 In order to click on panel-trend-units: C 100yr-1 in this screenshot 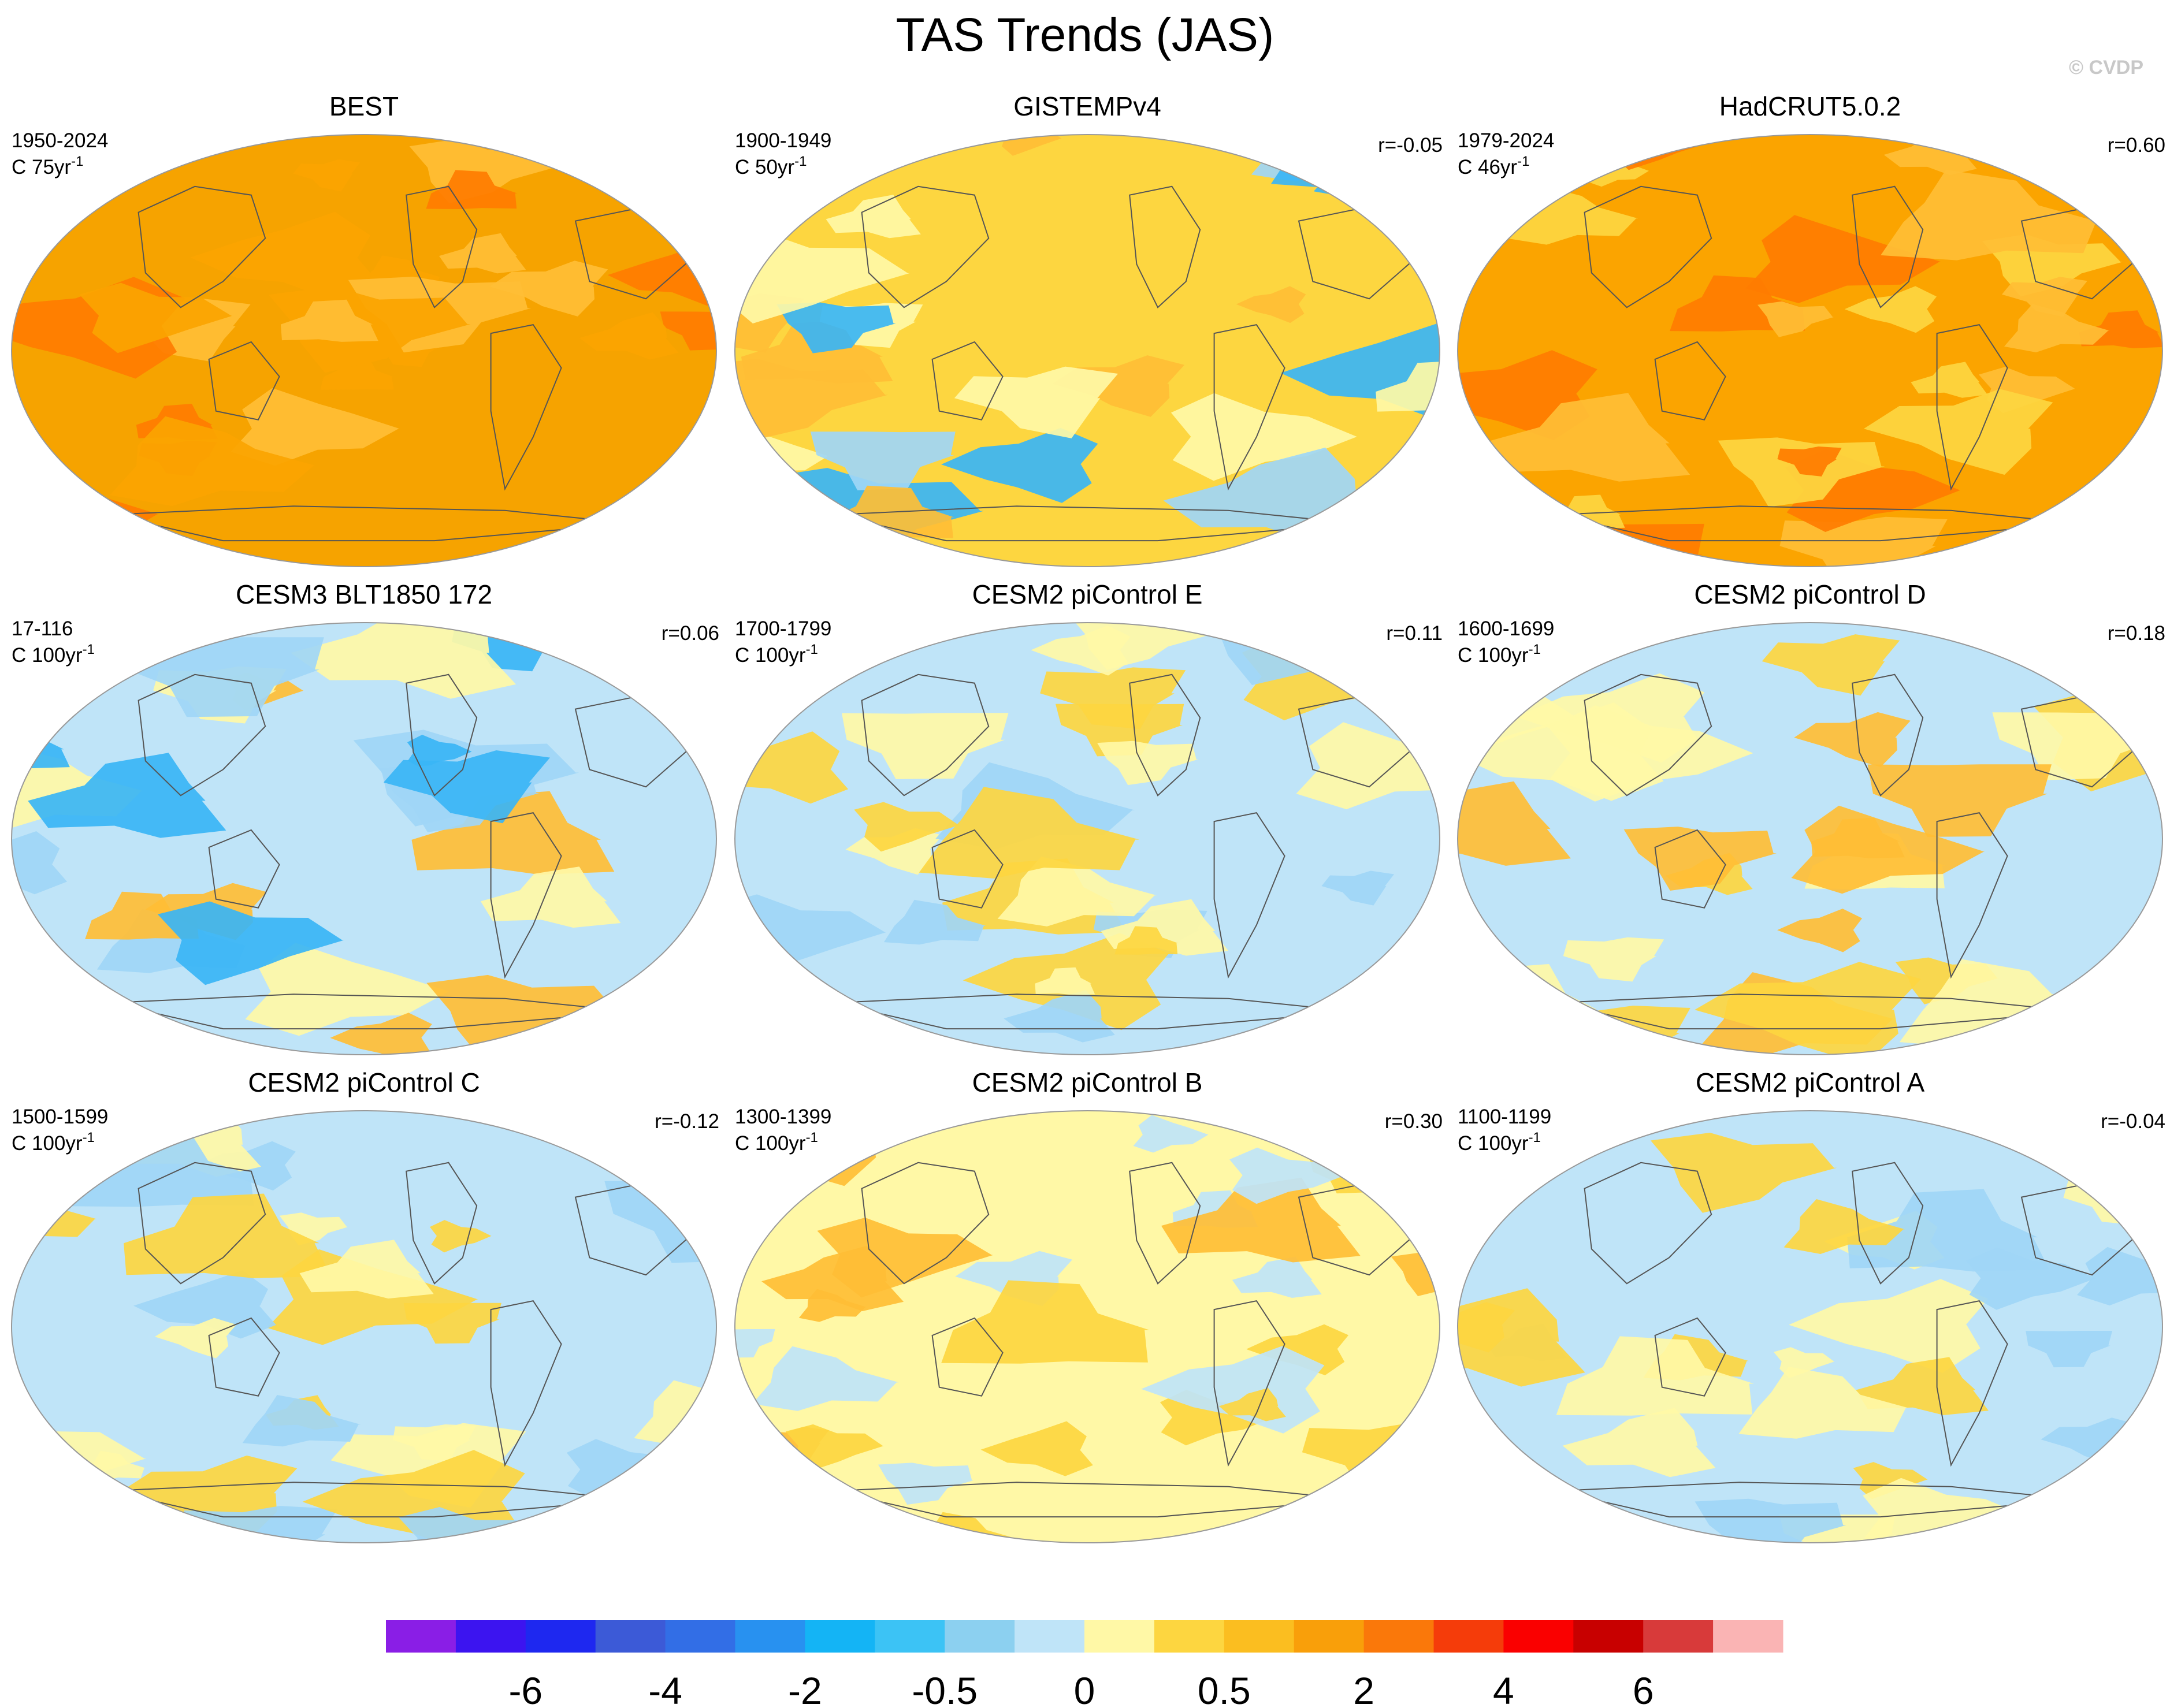, I will do `click(54, 1142)`.